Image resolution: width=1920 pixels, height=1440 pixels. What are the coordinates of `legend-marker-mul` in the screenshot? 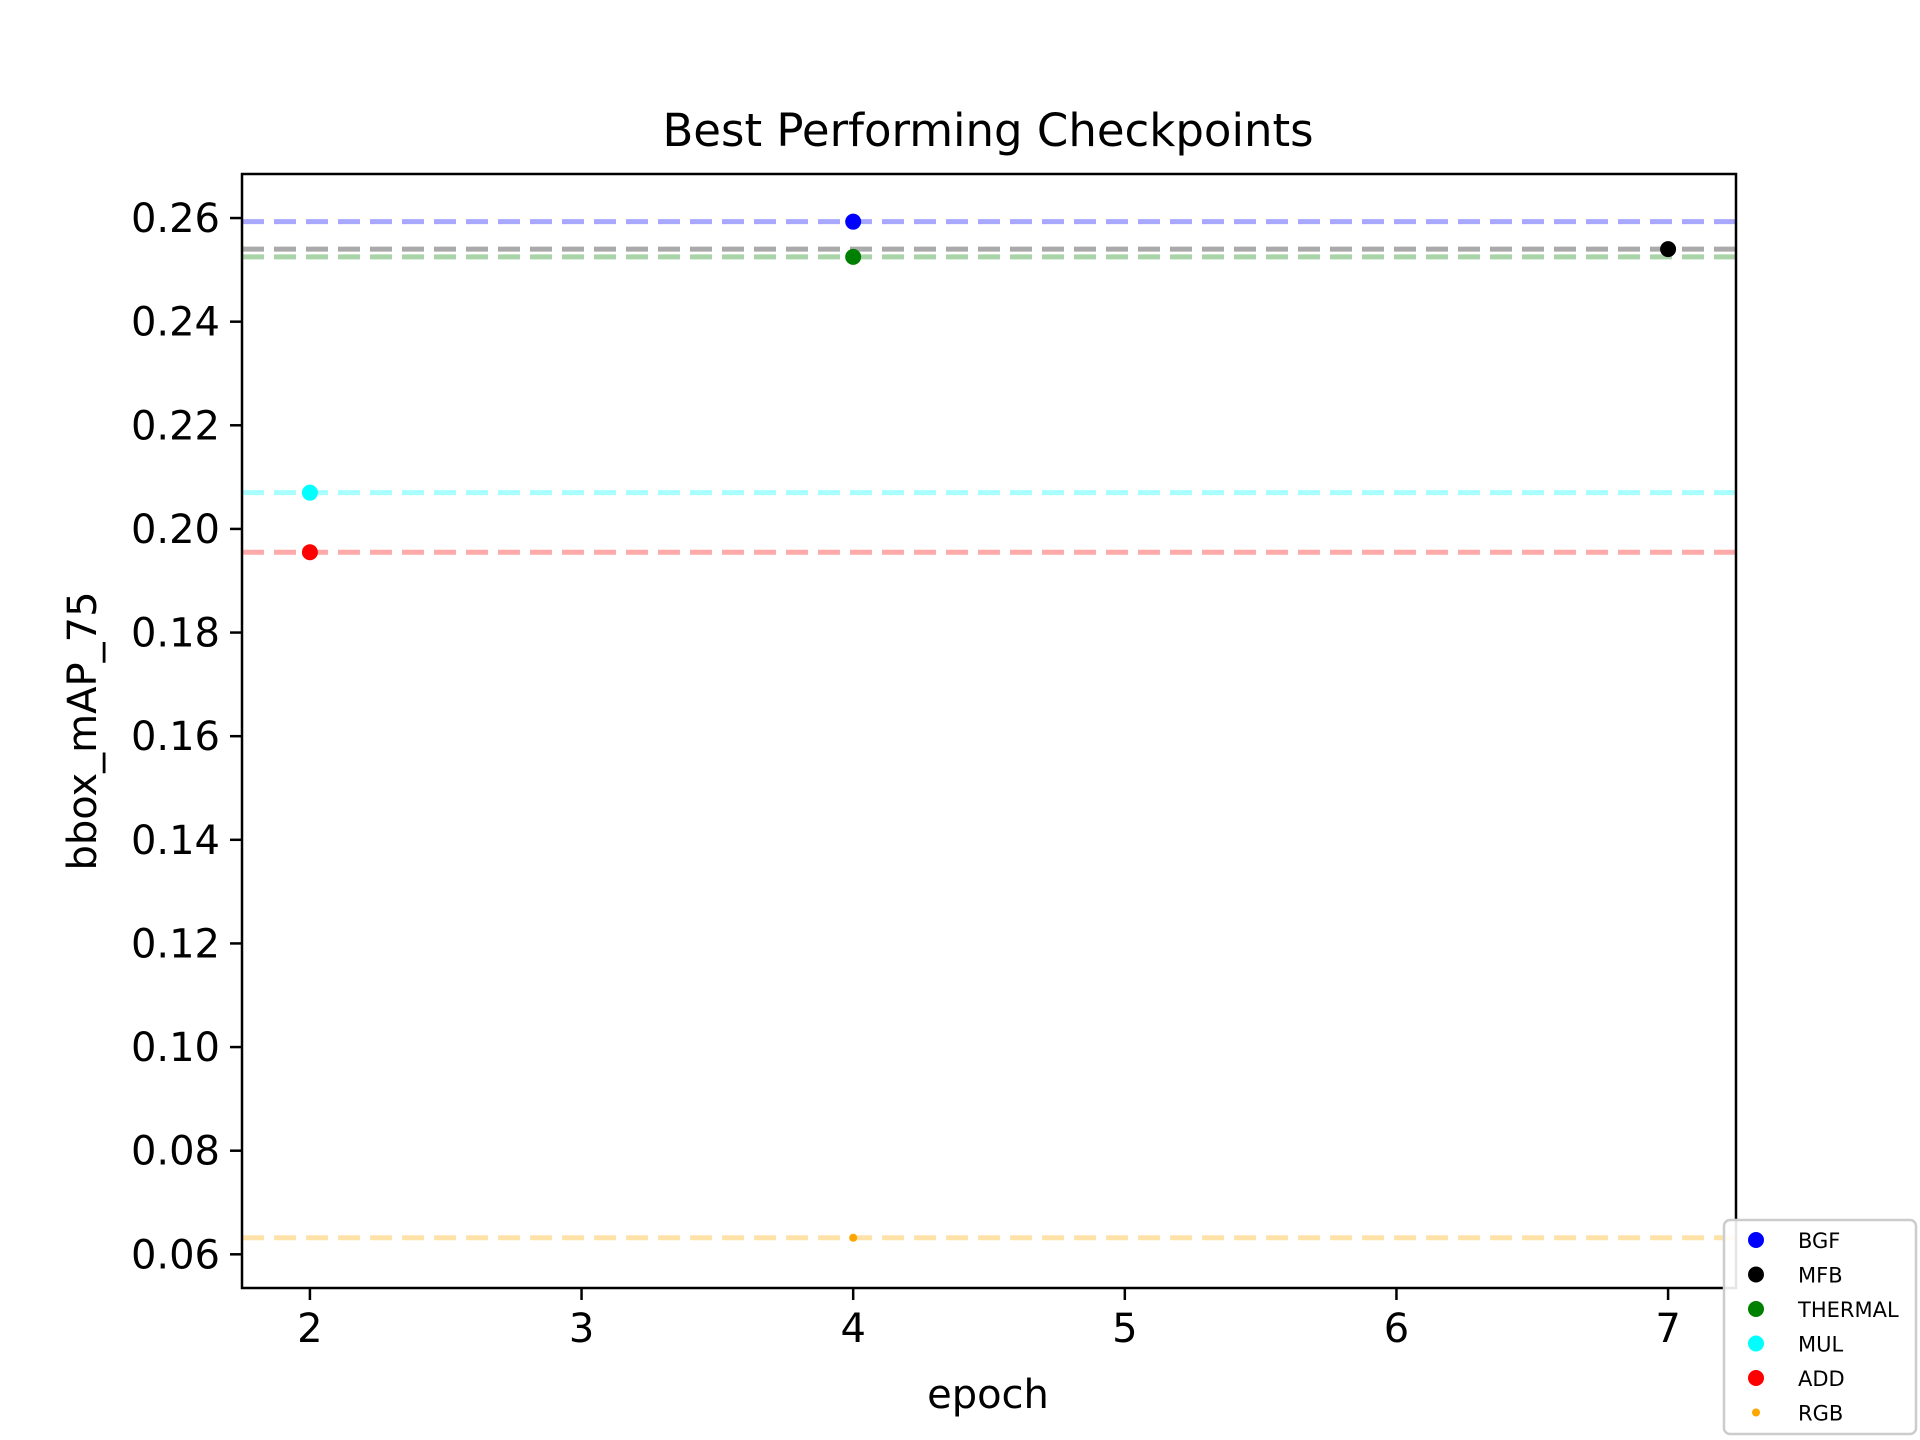 It's located at (1756, 1343).